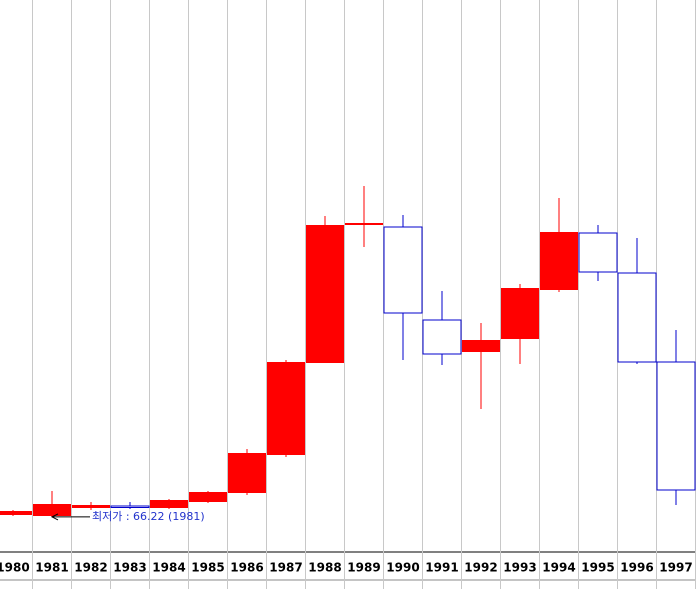 The height and width of the screenshot is (589, 696). I want to click on x-tick-label: 1987, so click(285, 568).